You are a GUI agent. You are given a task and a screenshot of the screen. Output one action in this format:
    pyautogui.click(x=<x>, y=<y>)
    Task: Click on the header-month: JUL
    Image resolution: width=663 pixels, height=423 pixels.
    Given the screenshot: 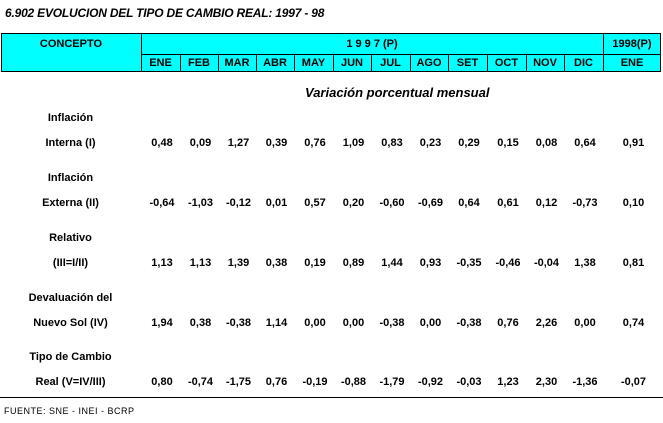 What is the action you would take?
    pyautogui.click(x=390, y=63)
    